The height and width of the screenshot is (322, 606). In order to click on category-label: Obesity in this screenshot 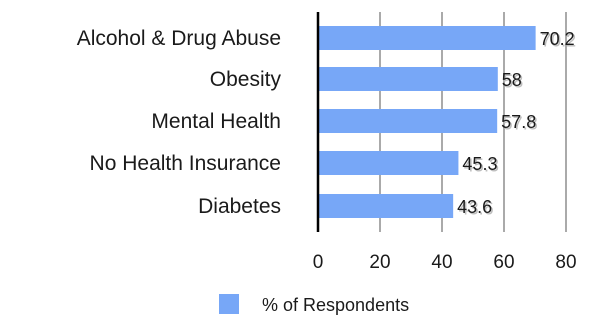, I will do `click(246, 79)`.